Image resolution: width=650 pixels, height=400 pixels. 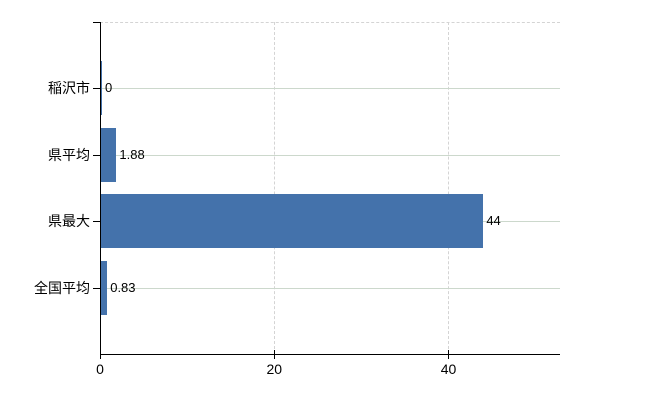 I want to click on value-label: 1.88, so click(x=132, y=154).